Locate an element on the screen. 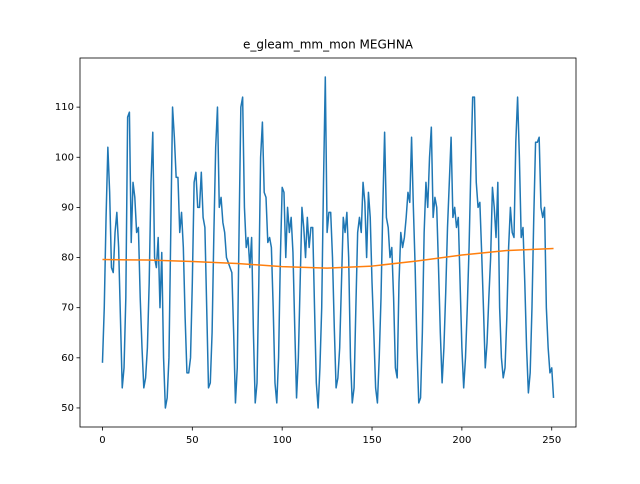 This screenshot has height=484, width=640. y-tick-label: 110 is located at coordinates (64, 107).